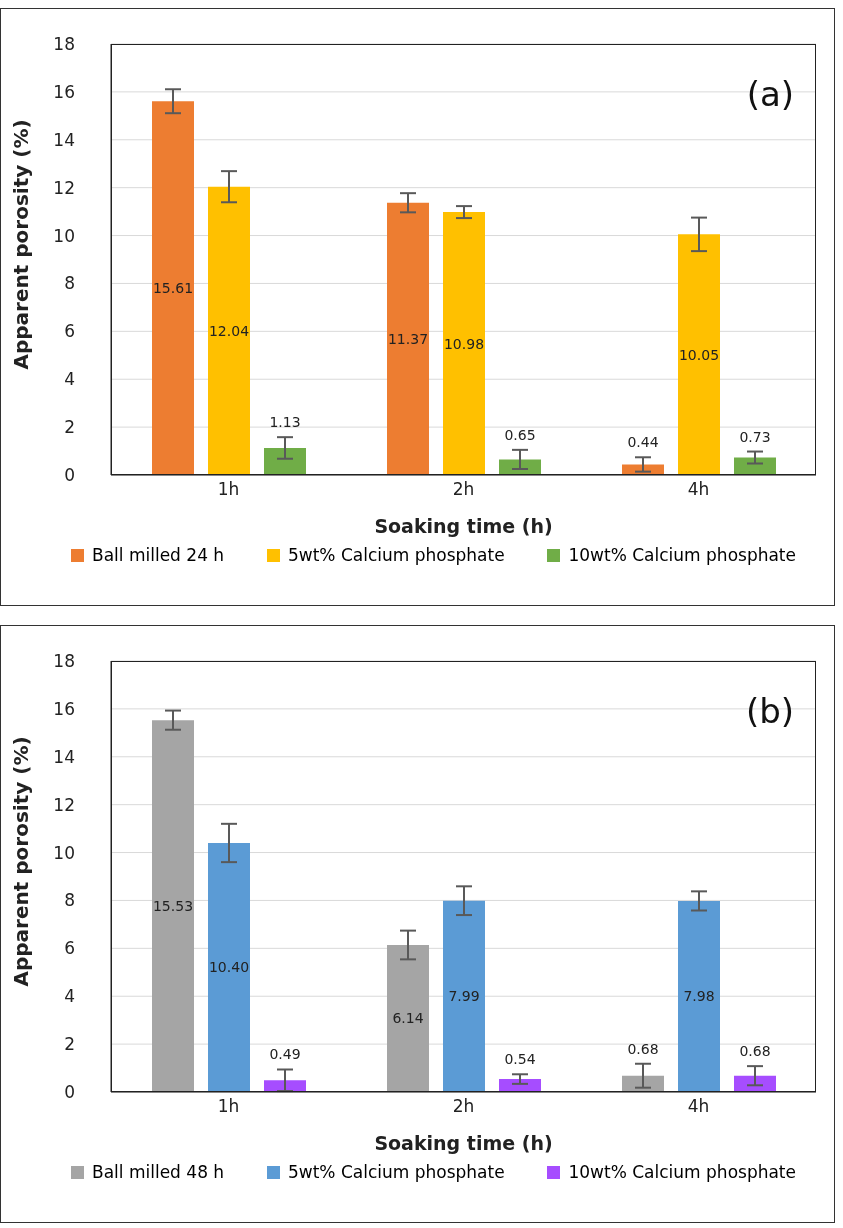  Describe the element at coordinates (285, 1054) in the screenshot. I see `data-label: 0.49` at that location.